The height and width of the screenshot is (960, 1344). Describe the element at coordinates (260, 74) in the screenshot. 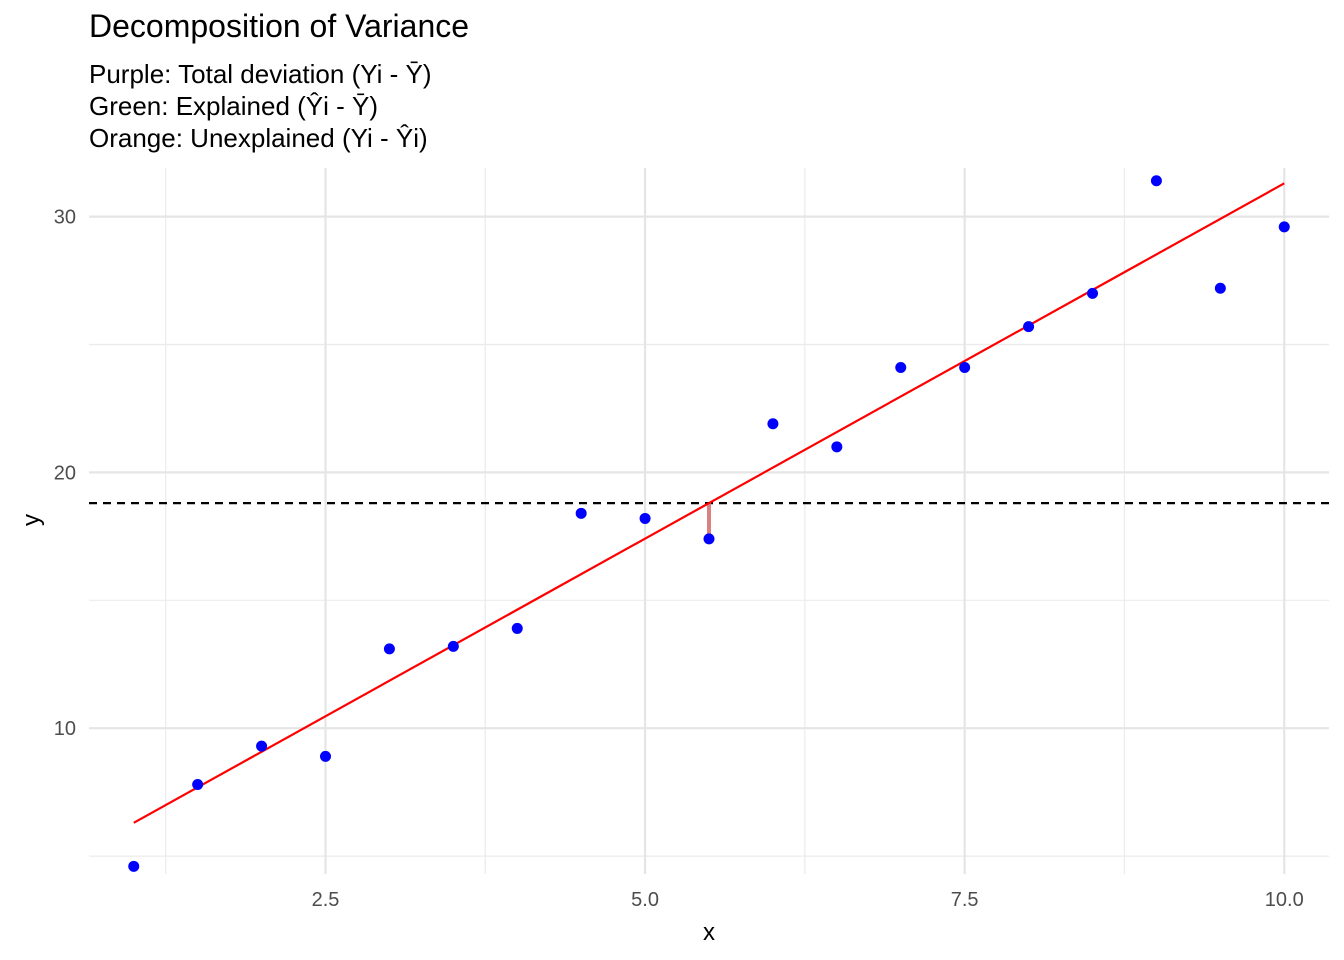

I see `subtitle-line-purple: Purple: Total deviation (Yi - Ȳ)` at that location.